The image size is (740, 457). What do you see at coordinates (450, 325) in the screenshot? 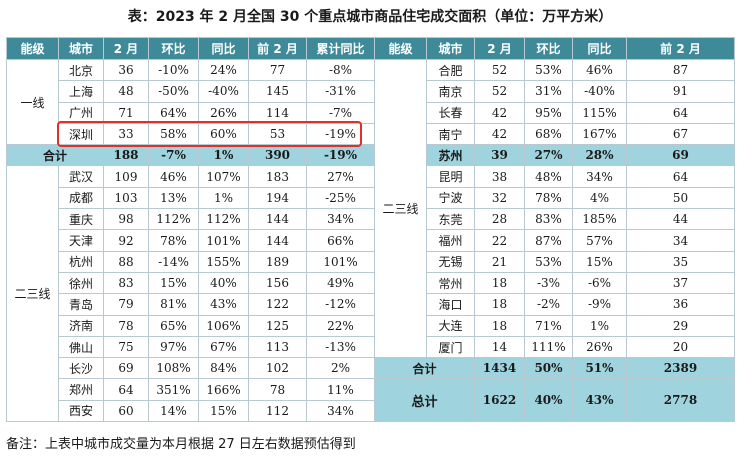
I see `city-name: 大连` at bounding box center [450, 325].